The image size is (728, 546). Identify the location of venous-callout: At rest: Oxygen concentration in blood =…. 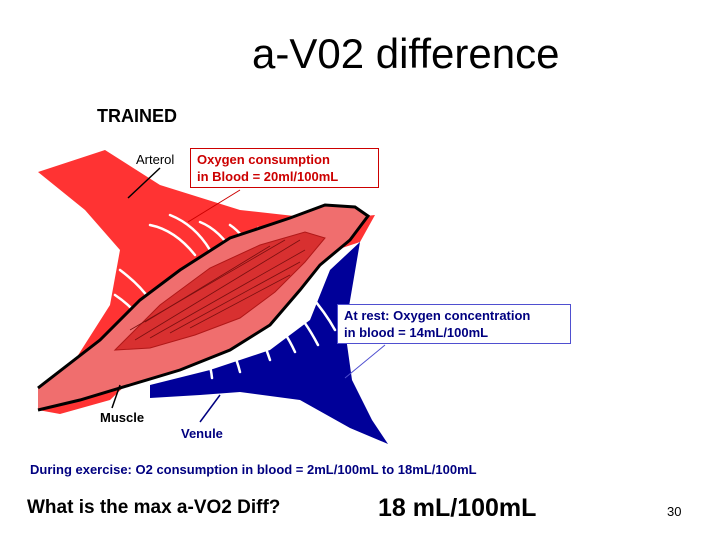
(454, 324).